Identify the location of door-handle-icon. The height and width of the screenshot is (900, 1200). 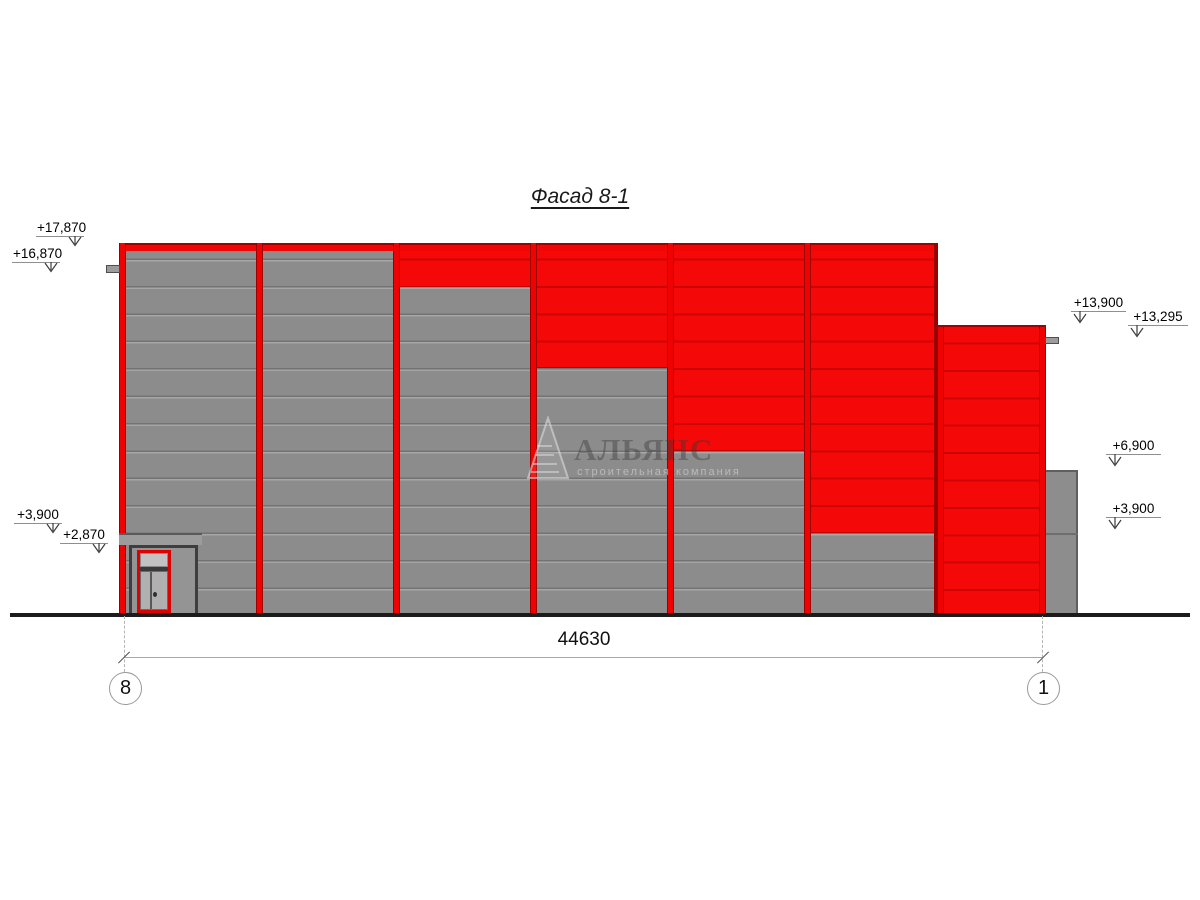
(155, 595).